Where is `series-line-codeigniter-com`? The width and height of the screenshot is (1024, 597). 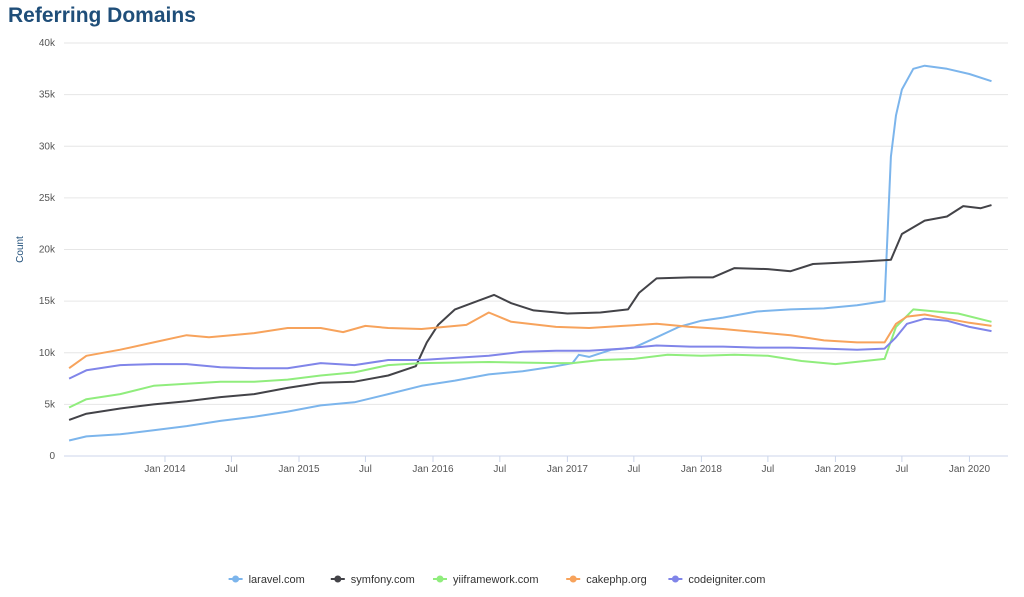
series-line-codeigniter-com is located at coordinates (530, 348).